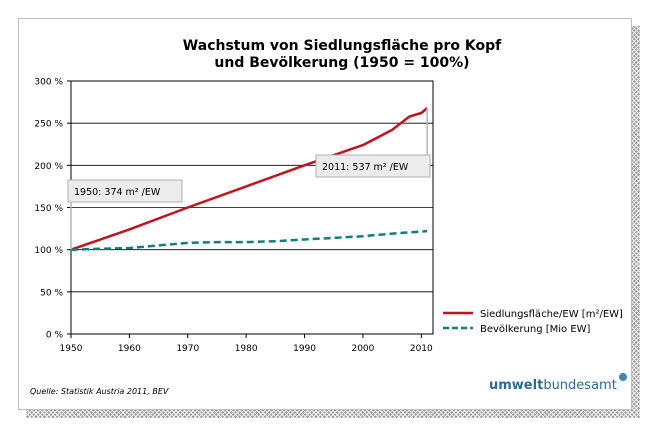 The image size is (657, 439). Describe the element at coordinates (129, 349) in the screenshot. I see `x-tick-label-1: 1960` at that location.